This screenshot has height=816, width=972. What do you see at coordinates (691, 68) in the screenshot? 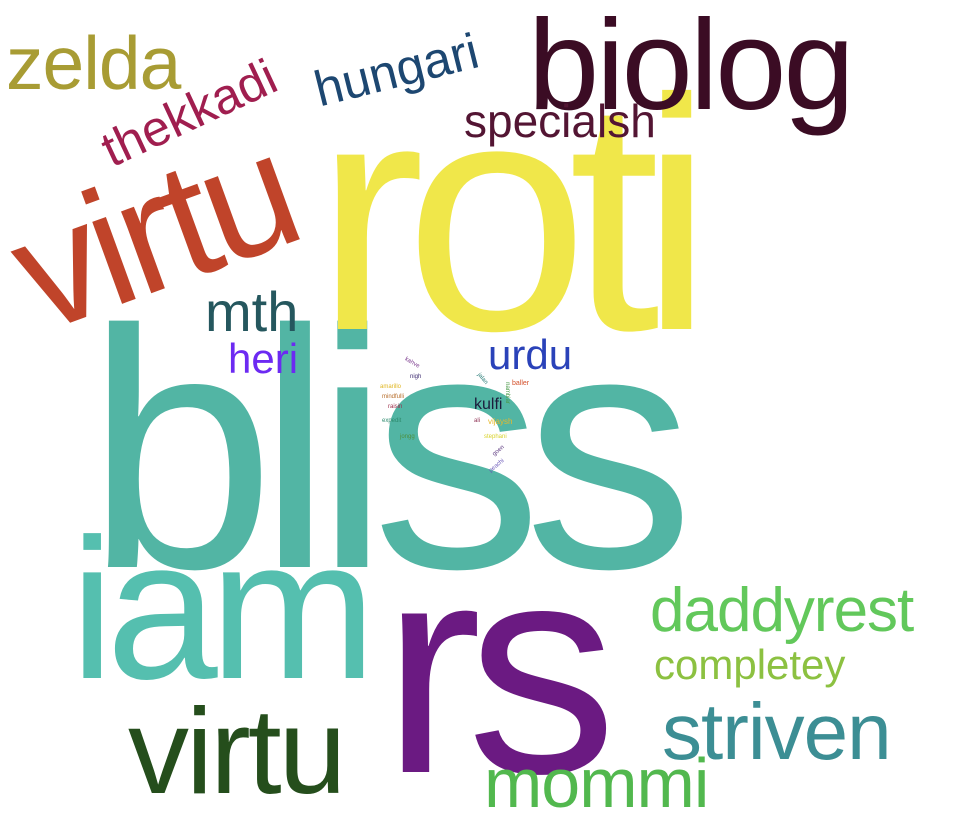
I see `word-biolog: biolog` at bounding box center [691, 68].